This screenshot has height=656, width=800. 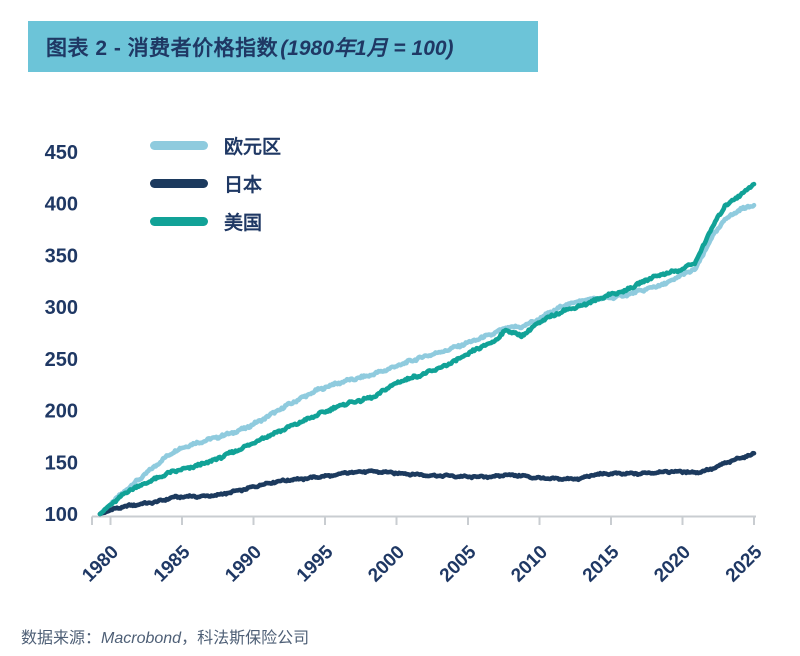 I want to click on y-tick-label: 300, so click(x=61, y=308).